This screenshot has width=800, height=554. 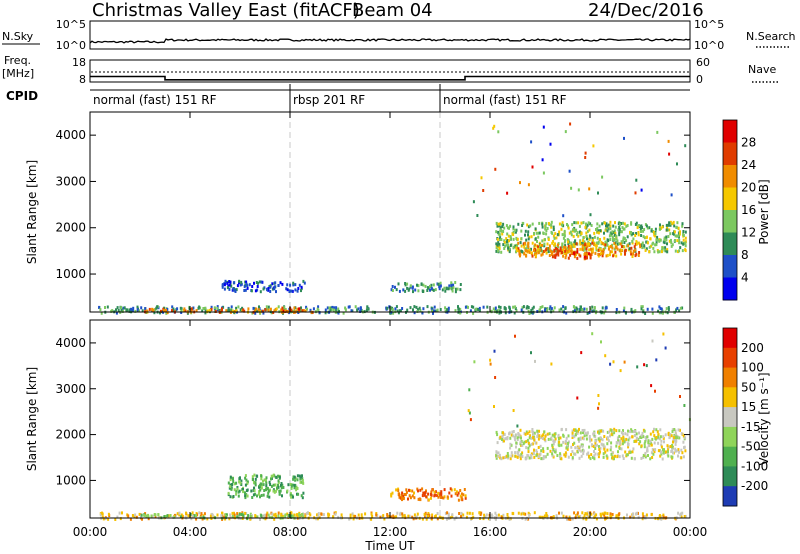 What do you see at coordinates (32, 419) in the screenshot?
I see `velocity-ylabel: Slant Range [km]` at bounding box center [32, 419].